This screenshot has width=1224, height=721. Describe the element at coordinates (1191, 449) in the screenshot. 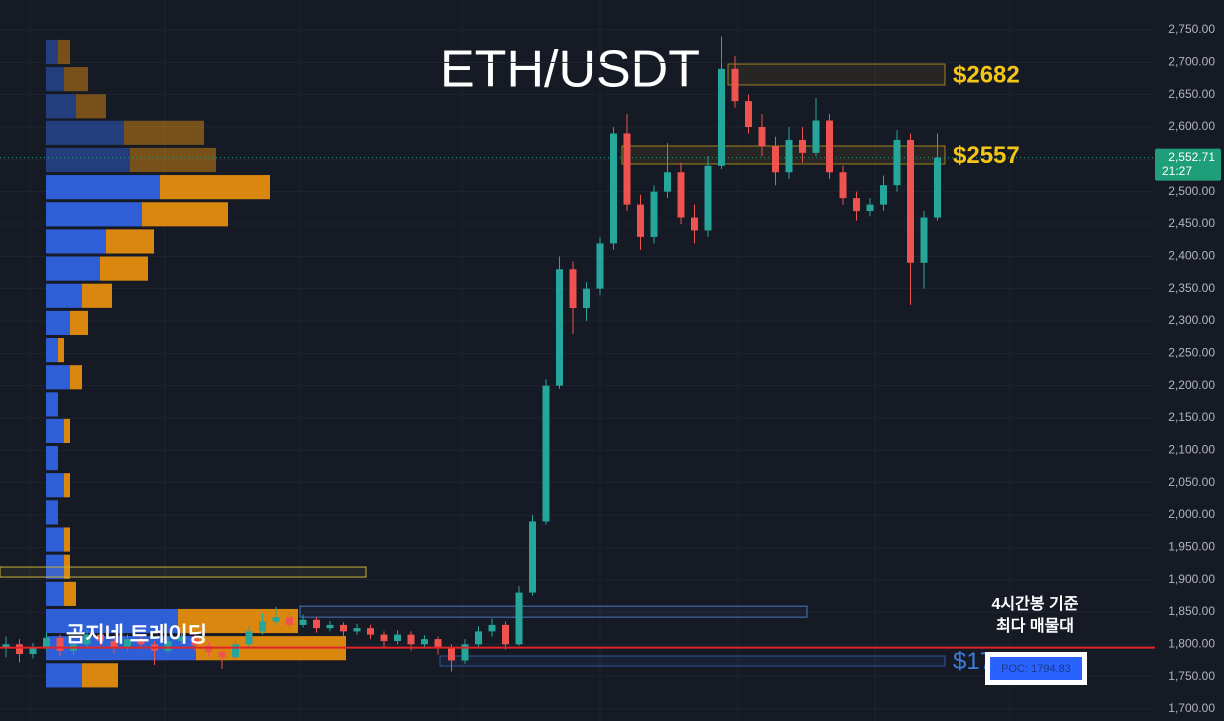

I see `y-tick-label: 2,100.00` at that location.